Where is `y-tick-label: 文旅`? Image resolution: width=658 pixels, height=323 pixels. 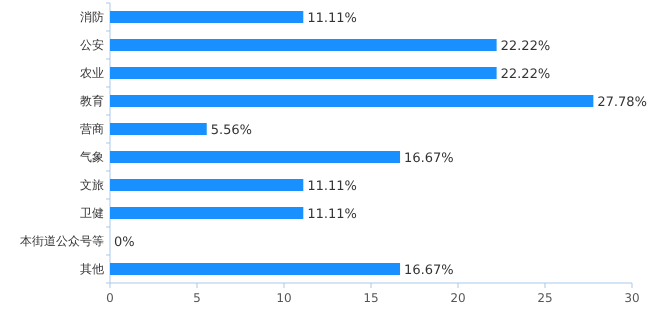 y-tick-label: 文旅 is located at coordinates (92, 185).